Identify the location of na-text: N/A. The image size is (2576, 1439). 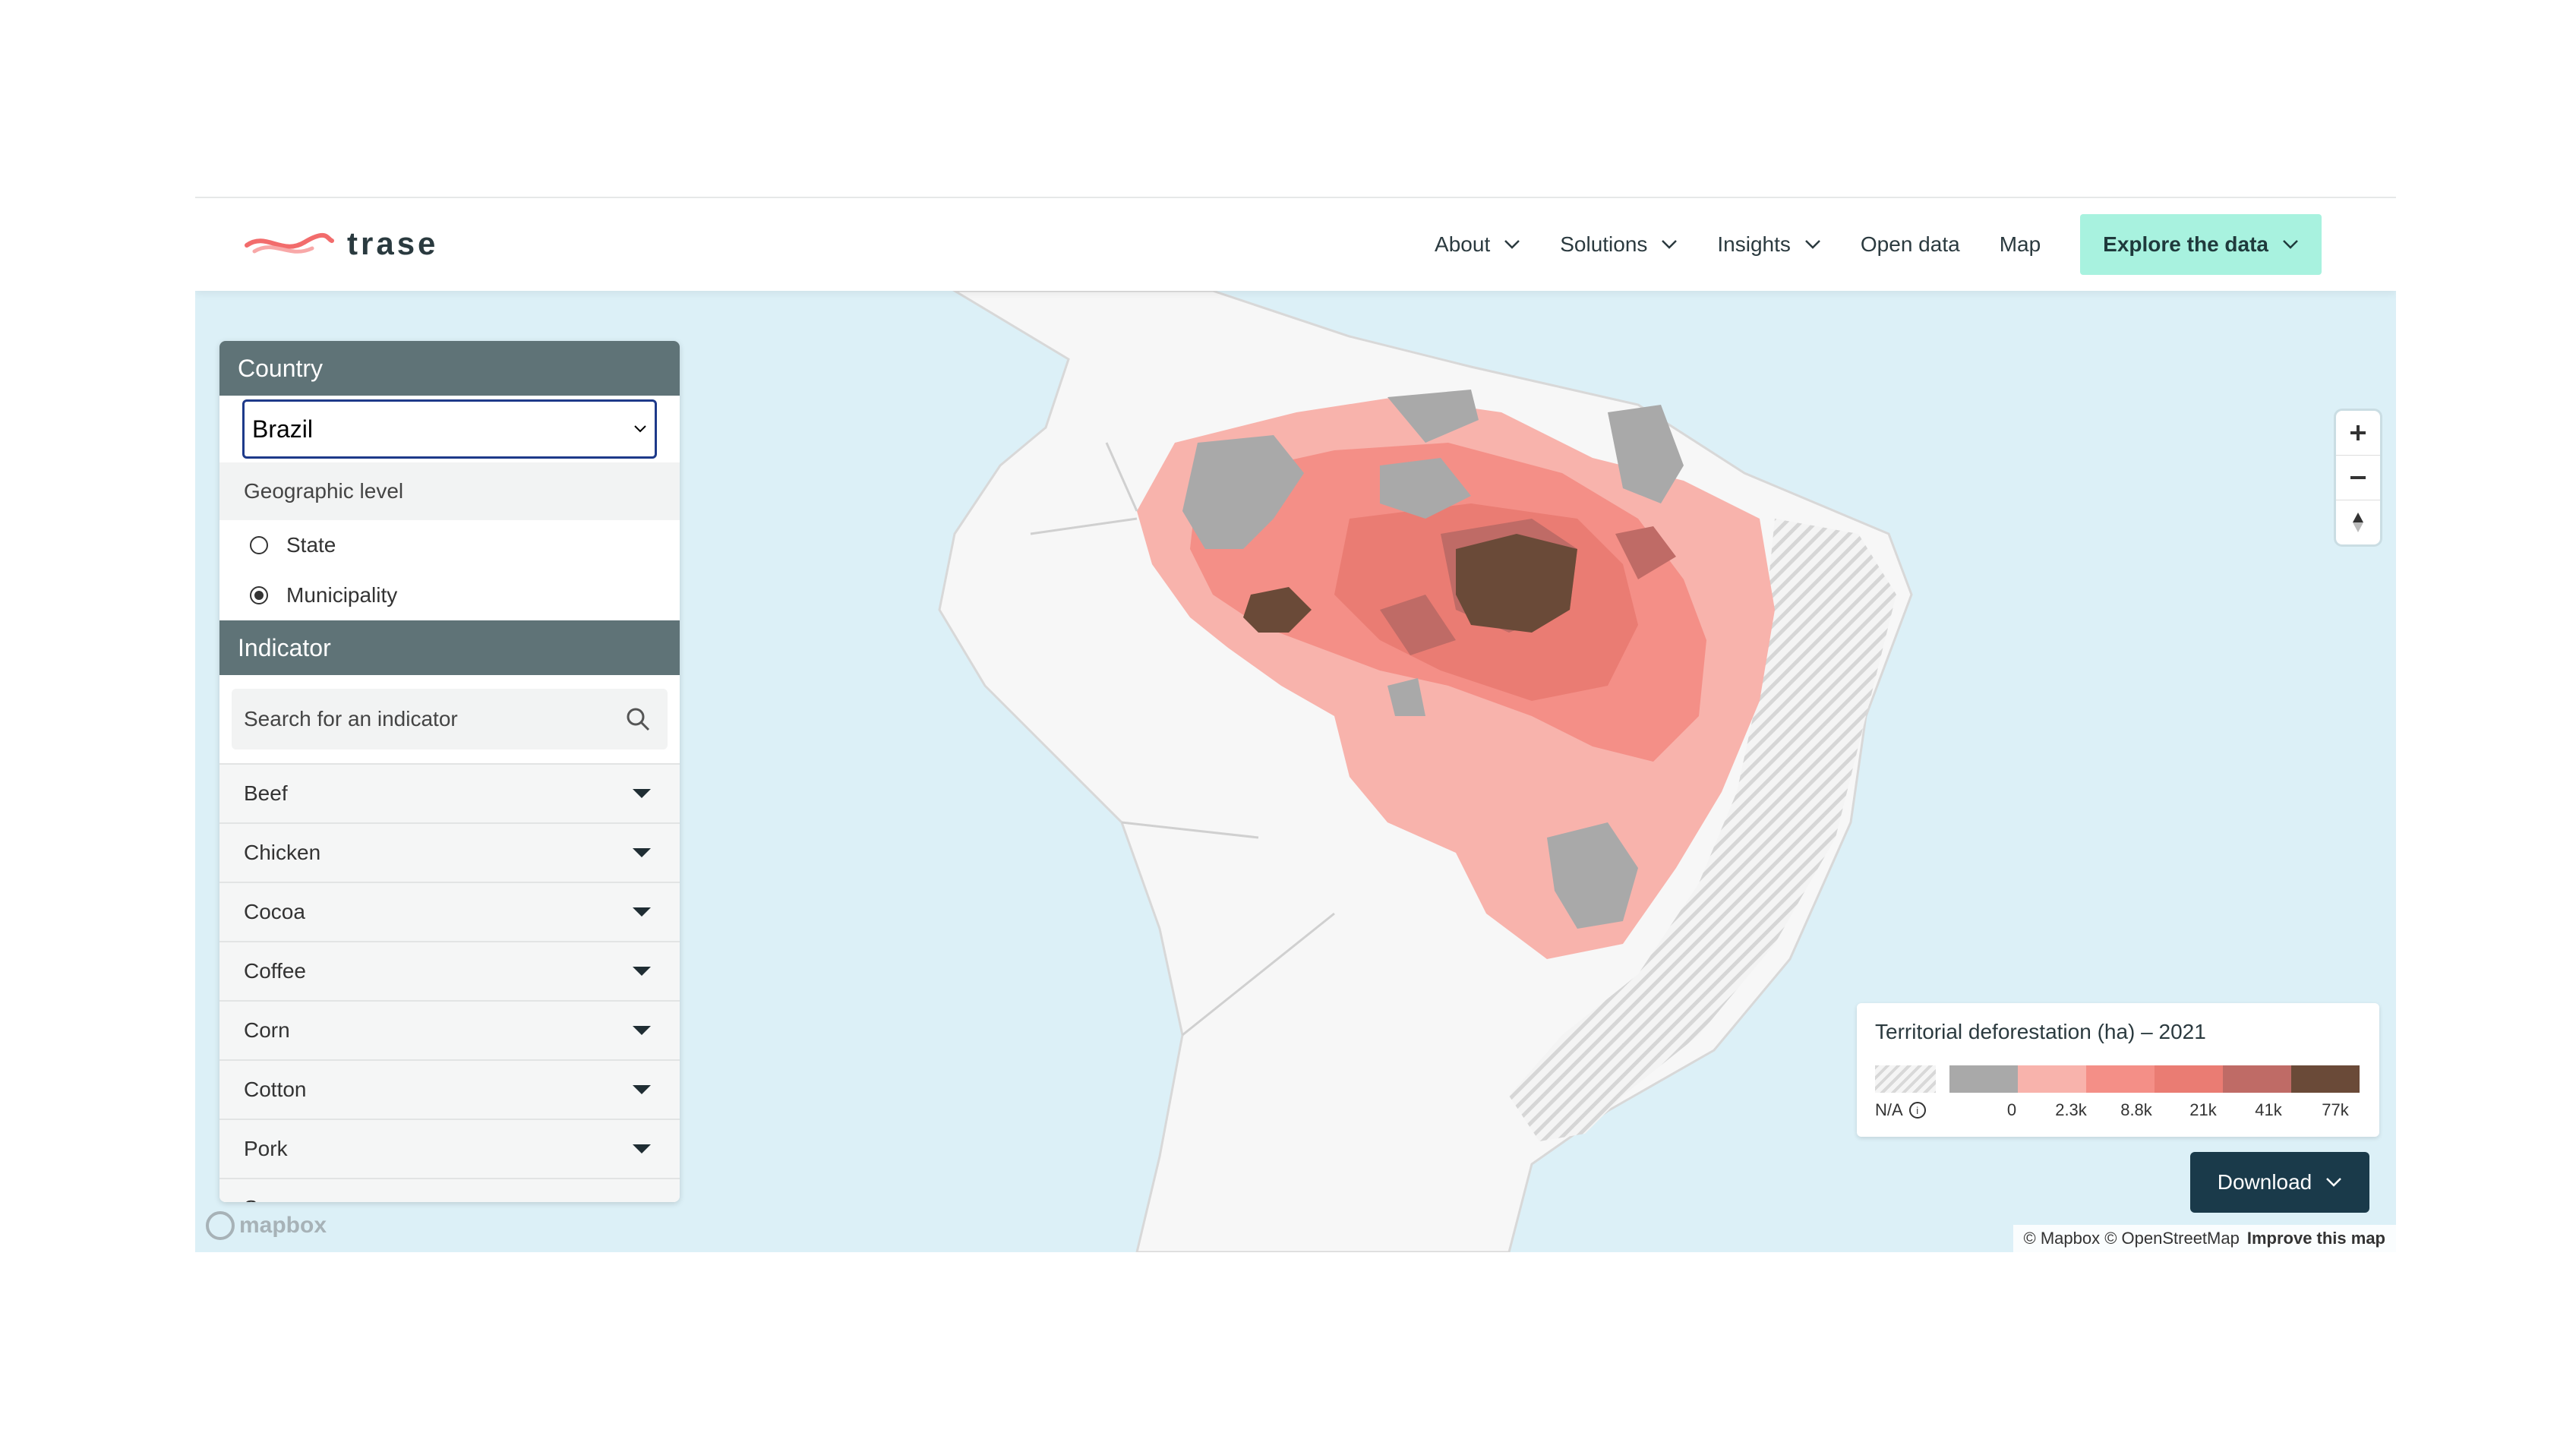
(1889, 1109).